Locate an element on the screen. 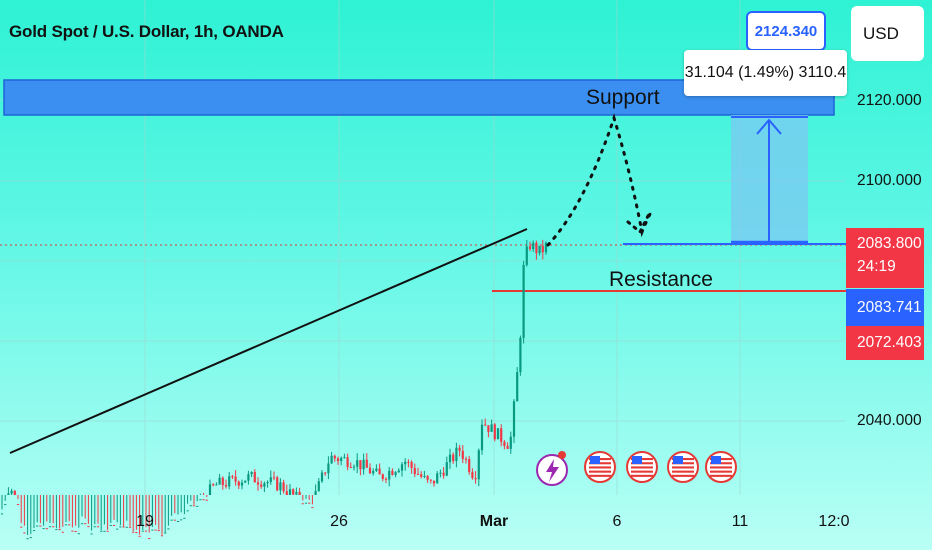 The image size is (932, 550). current-price-value: 2083.800 is located at coordinates (889, 243).